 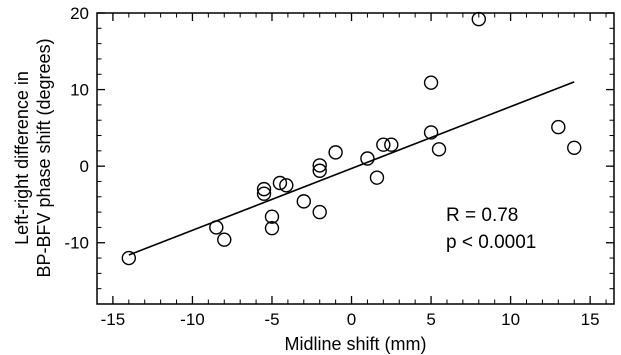 What do you see at coordinates (79, 13) in the screenshot?
I see `y-tick-label: 20` at bounding box center [79, 13].